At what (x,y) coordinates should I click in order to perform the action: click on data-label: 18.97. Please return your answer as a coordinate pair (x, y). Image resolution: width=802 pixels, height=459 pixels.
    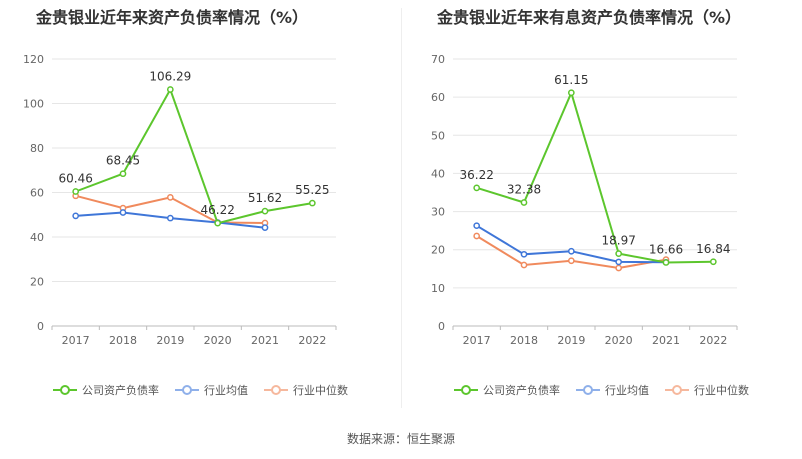
    Looking at the image, I should click on (618, 241).